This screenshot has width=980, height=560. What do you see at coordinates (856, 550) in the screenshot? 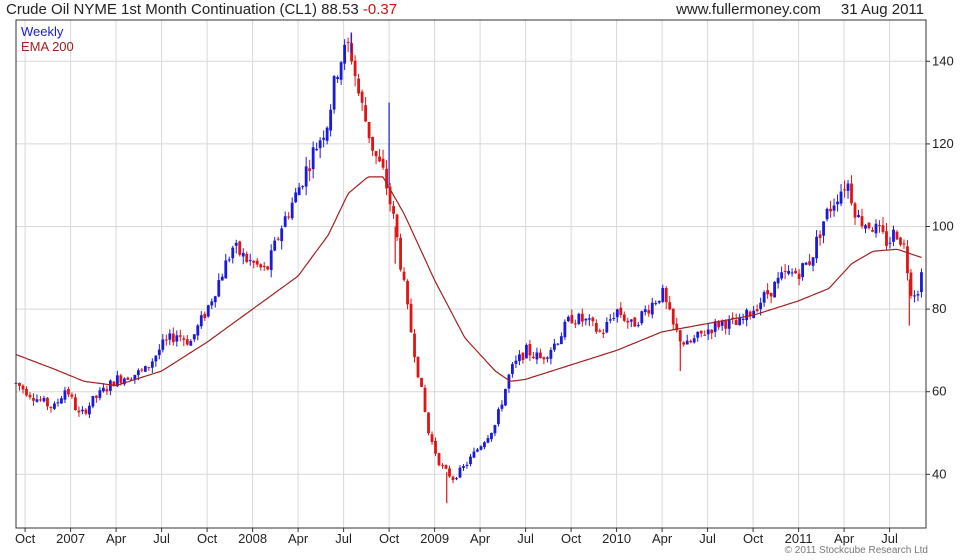
I see `copyright: © 2011 Stockcube Research Ltd` at bounding box center [856, 550].